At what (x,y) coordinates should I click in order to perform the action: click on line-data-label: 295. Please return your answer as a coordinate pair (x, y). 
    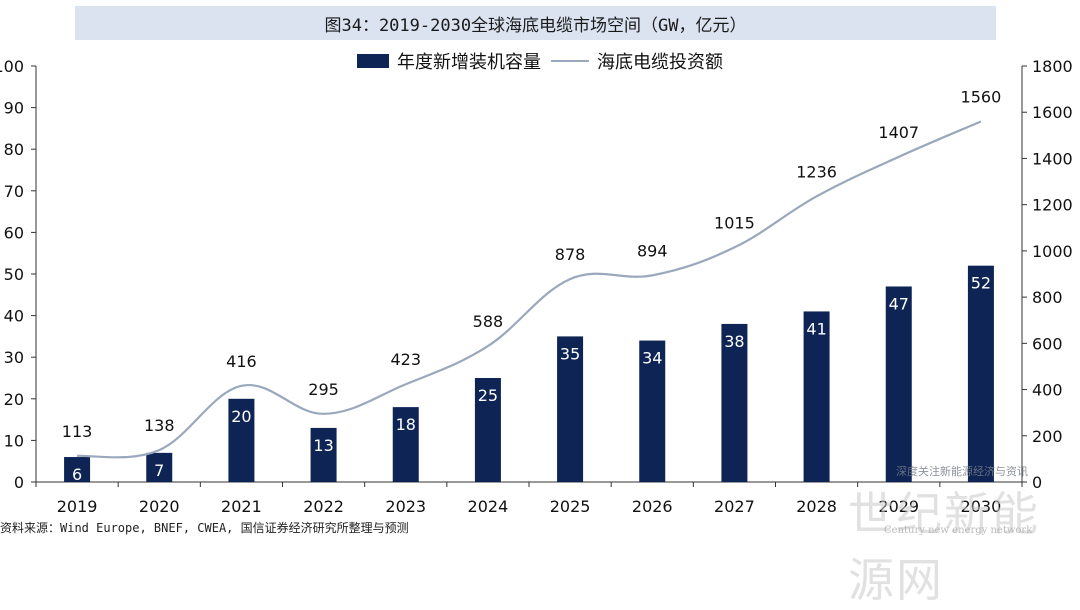
    Looking at the image, I should click on (323, 389).